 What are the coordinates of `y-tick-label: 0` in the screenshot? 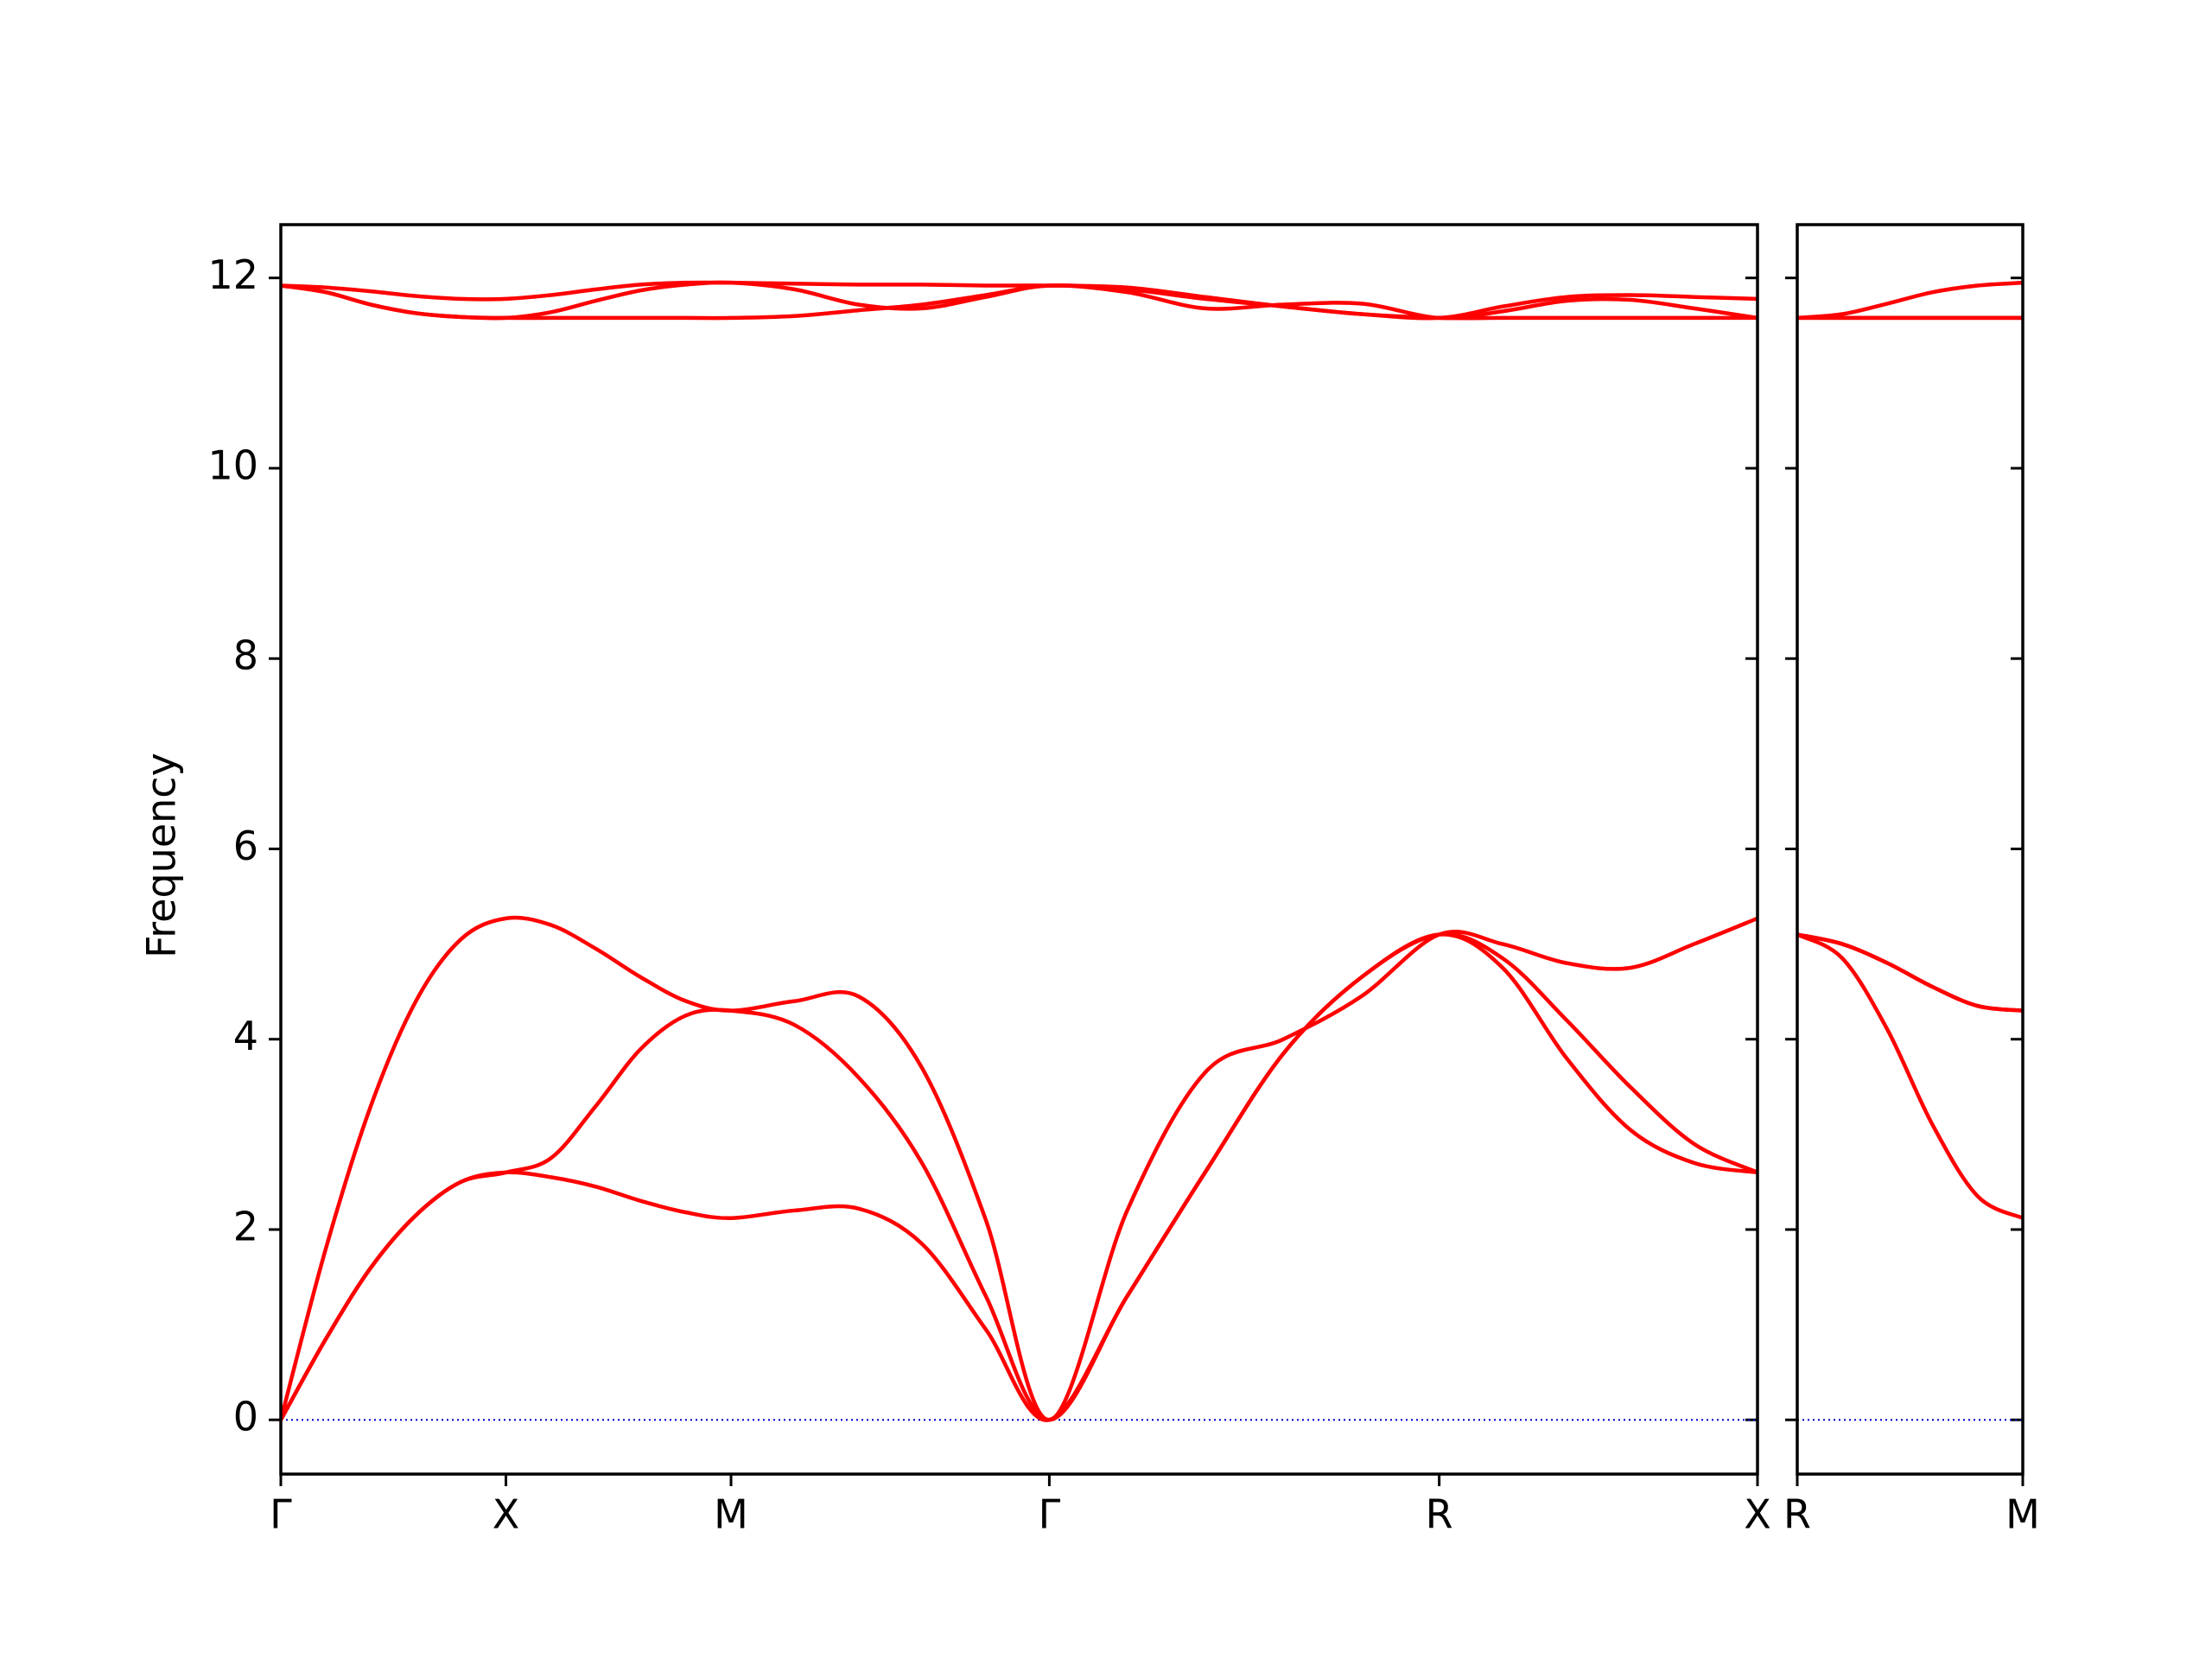 It's located at (245, 1417).